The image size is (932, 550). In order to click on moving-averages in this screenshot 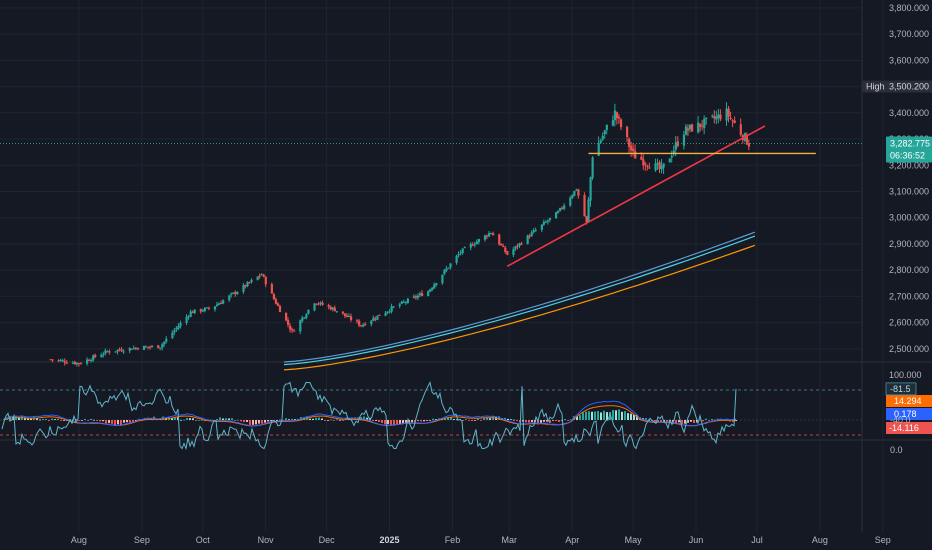, I will do `click(519, 301)`.